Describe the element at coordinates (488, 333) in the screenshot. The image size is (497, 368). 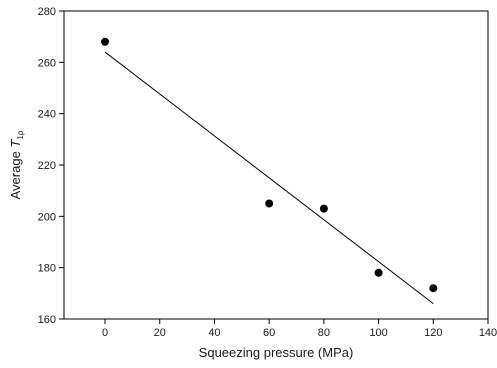
I see `x-tick-label: 140` at that location.